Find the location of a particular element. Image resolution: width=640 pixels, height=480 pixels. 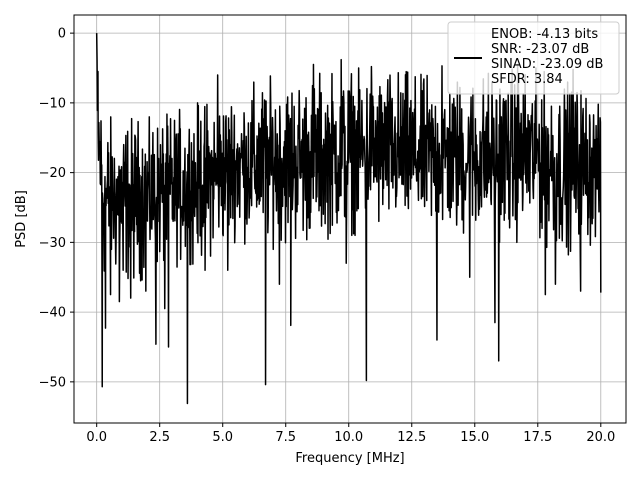

legend-box is located at coordinates (533, 58).